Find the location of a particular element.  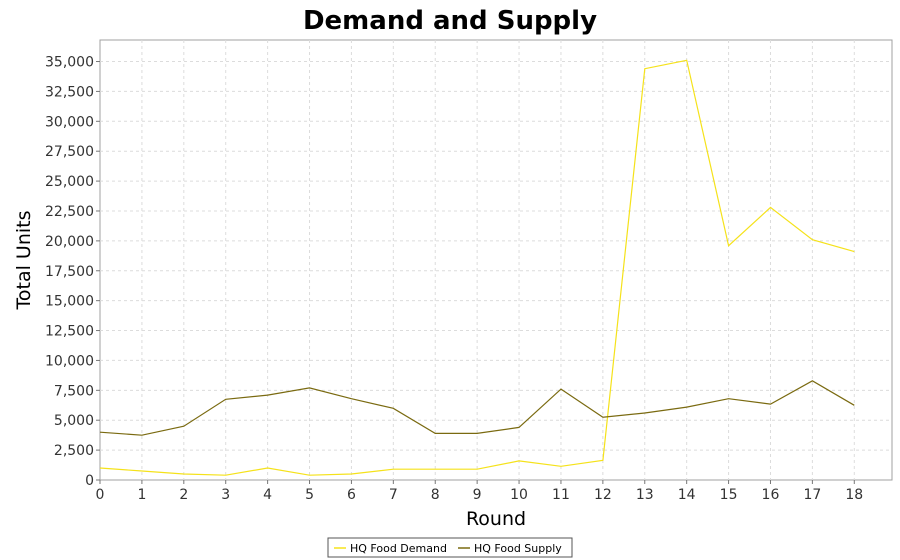

x-tick-label: 1 is located at coordinates (141, 495).